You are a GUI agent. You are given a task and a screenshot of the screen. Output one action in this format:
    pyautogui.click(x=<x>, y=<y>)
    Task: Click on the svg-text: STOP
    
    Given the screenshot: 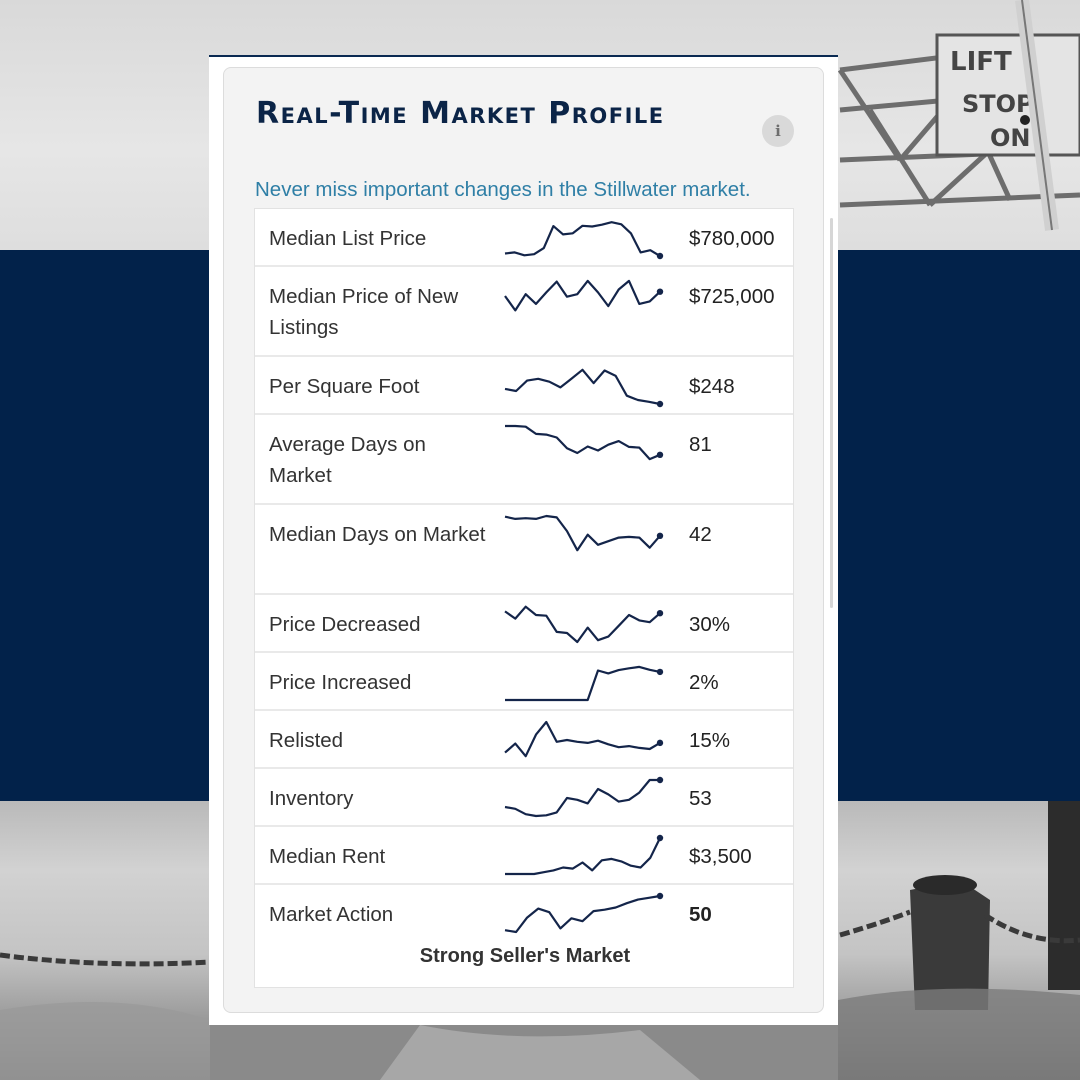 What is the action you would take?
    pyautogui.click(x=998, y=104)
    